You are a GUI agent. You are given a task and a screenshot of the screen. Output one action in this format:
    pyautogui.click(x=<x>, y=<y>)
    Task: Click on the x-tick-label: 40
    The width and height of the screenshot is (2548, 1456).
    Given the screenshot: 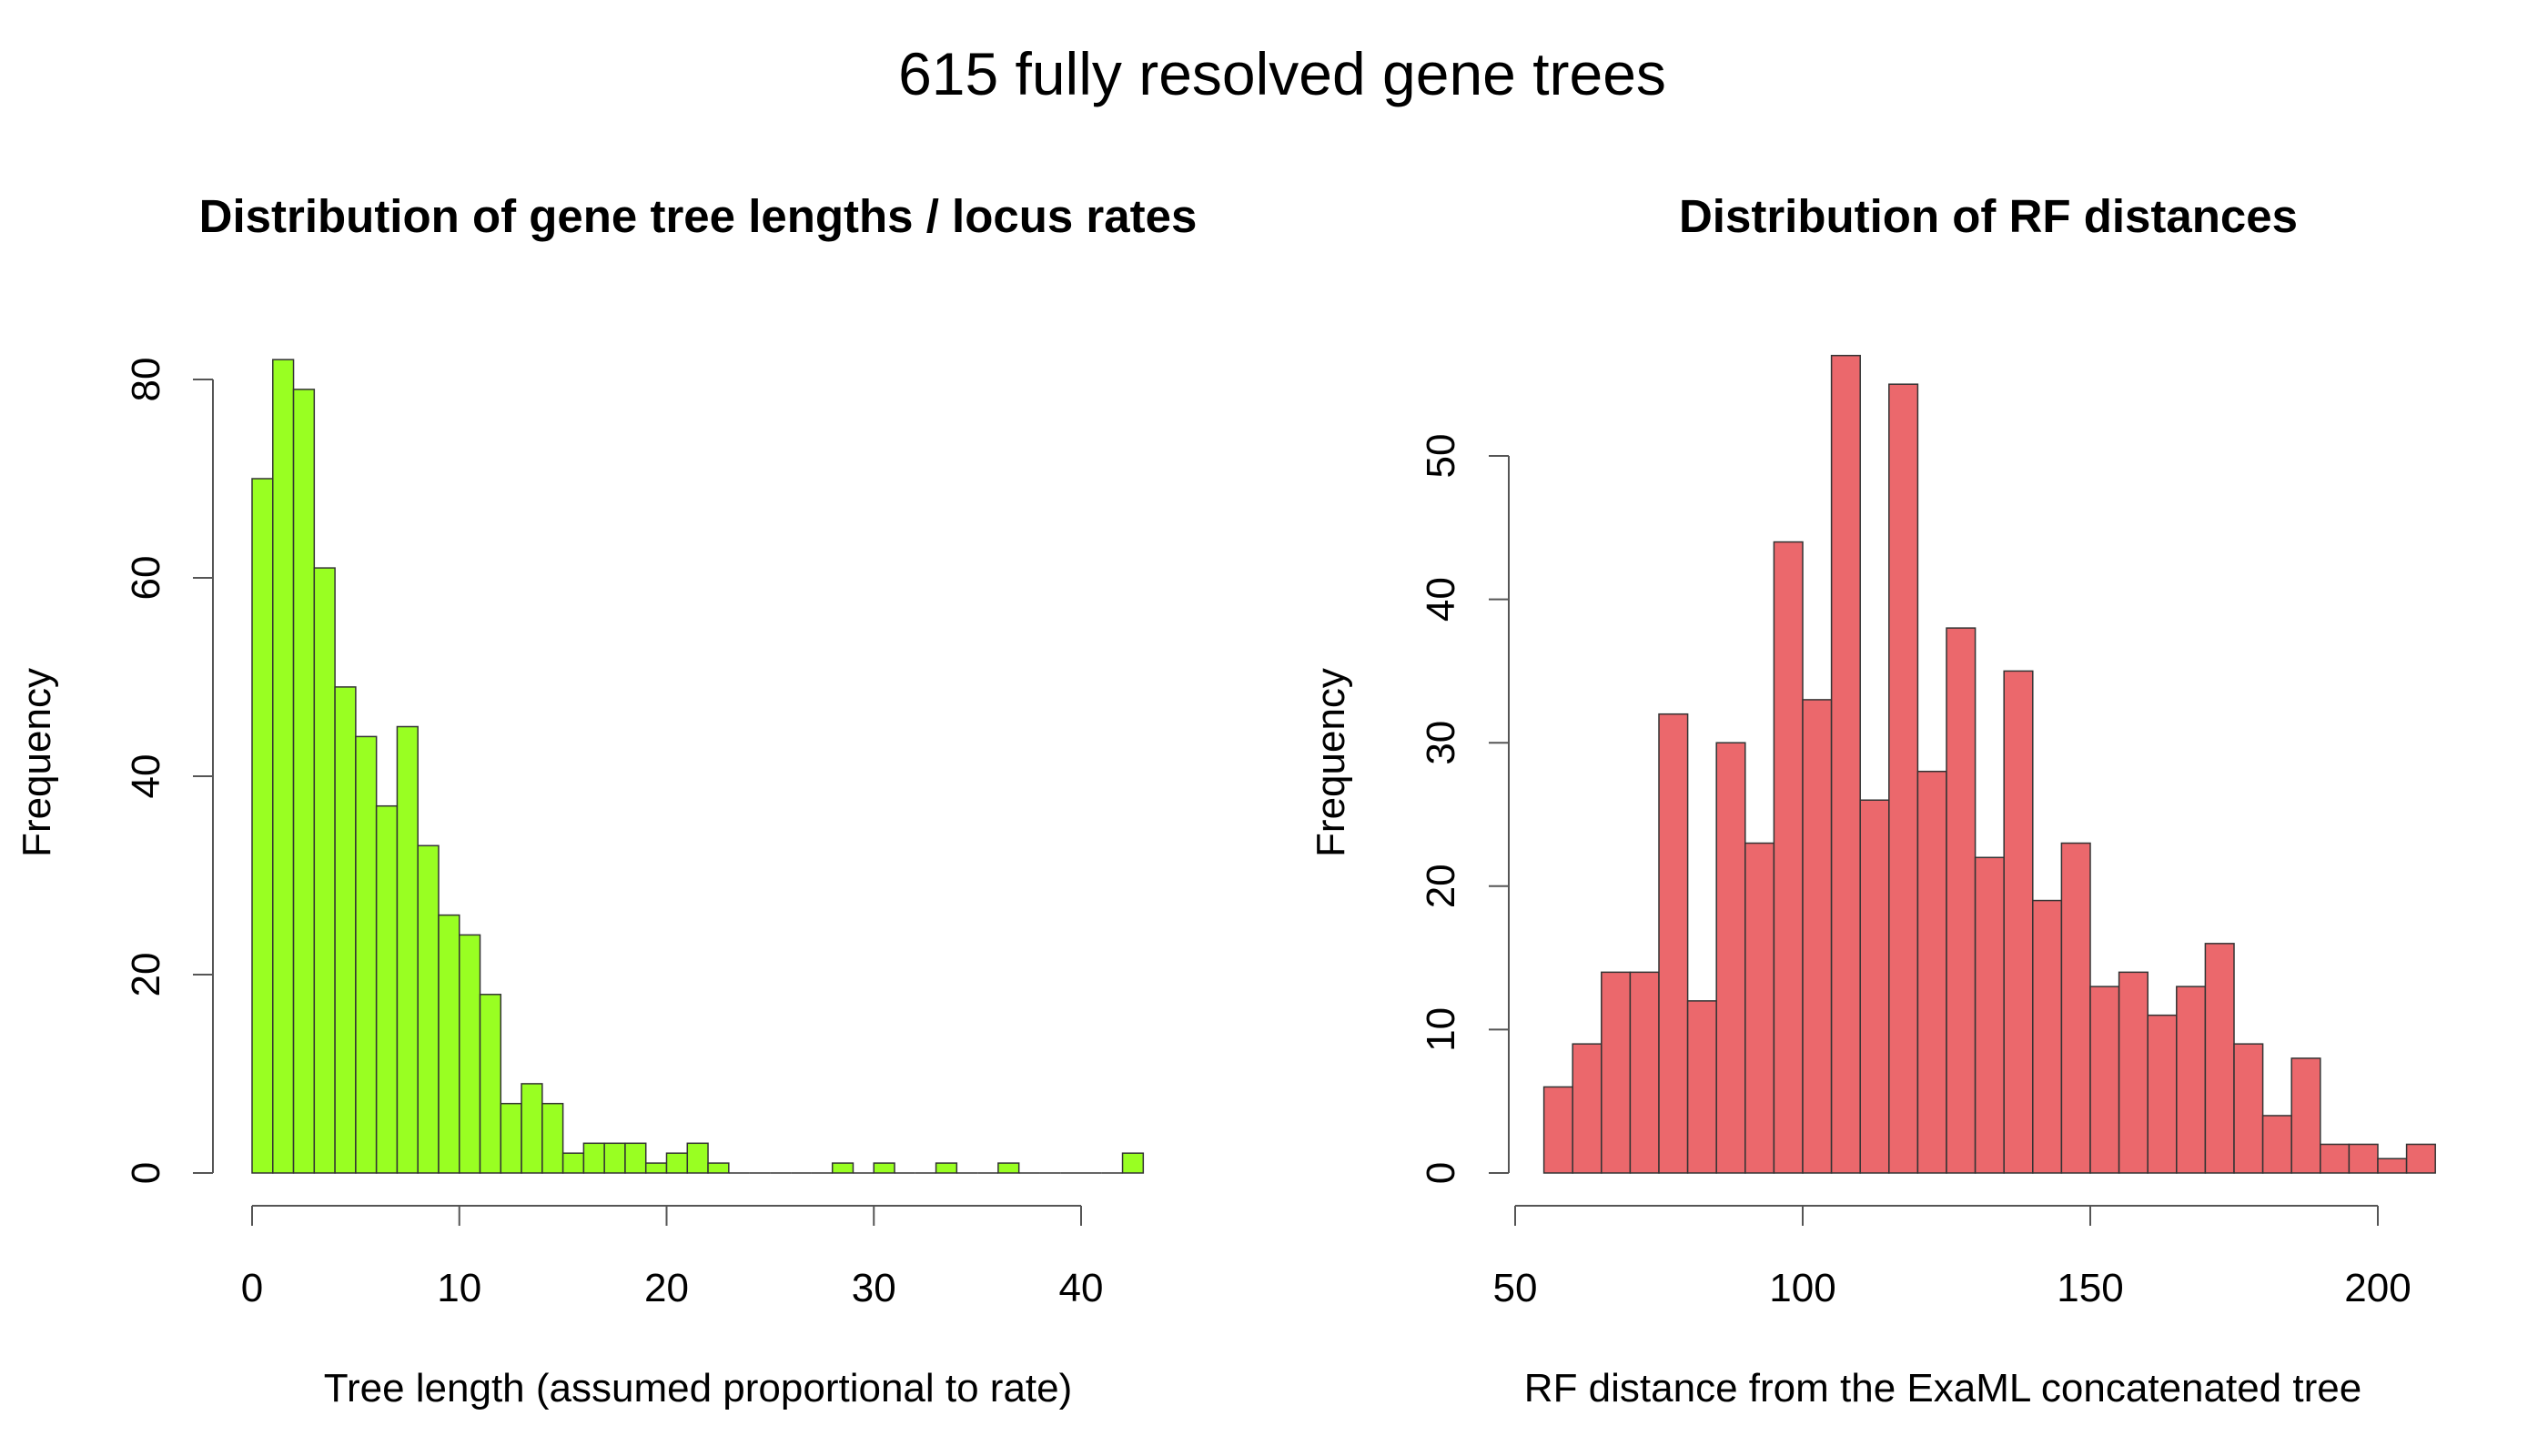 What is the action you would take?
    pyautogui.click(x=1082, y=1288)
    